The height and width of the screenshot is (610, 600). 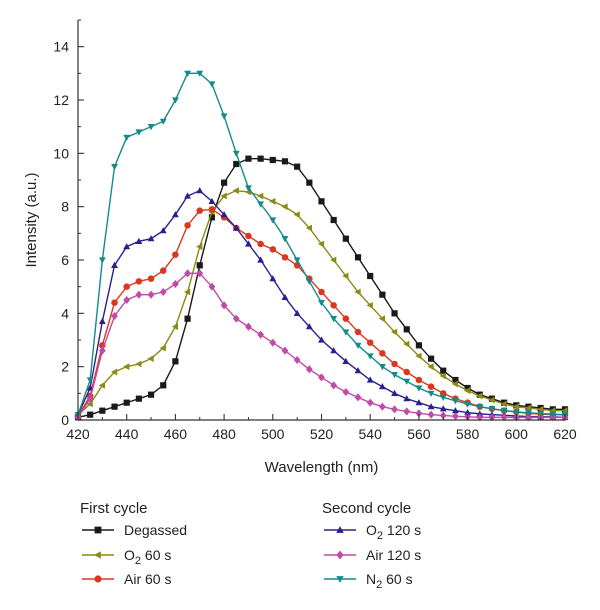 I want to click on x-tick-label: 420, so click(x=78, y=434).